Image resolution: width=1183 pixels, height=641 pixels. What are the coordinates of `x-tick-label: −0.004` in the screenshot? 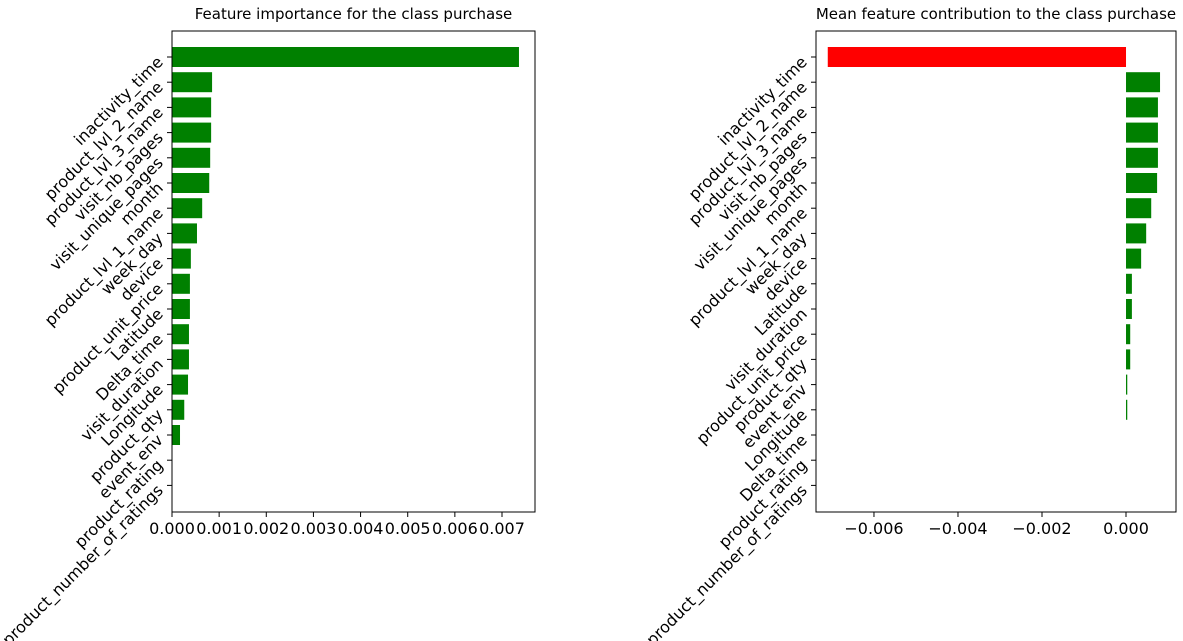 It's located at (957, 528).